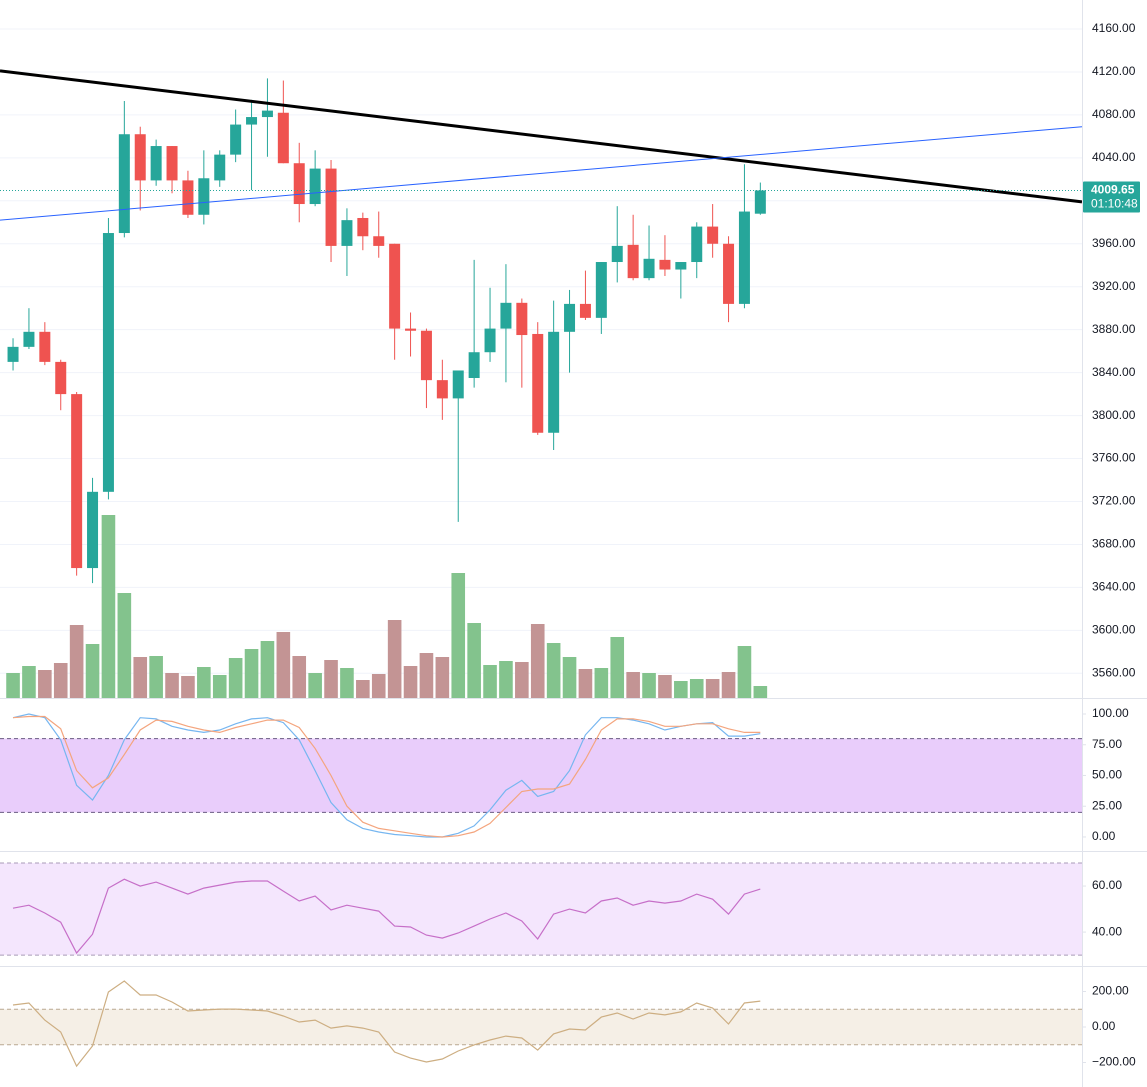  Describe the element at coordinates (1114, 28) in the screenshot. I see `y-tick-label: 4160.00` at that location.